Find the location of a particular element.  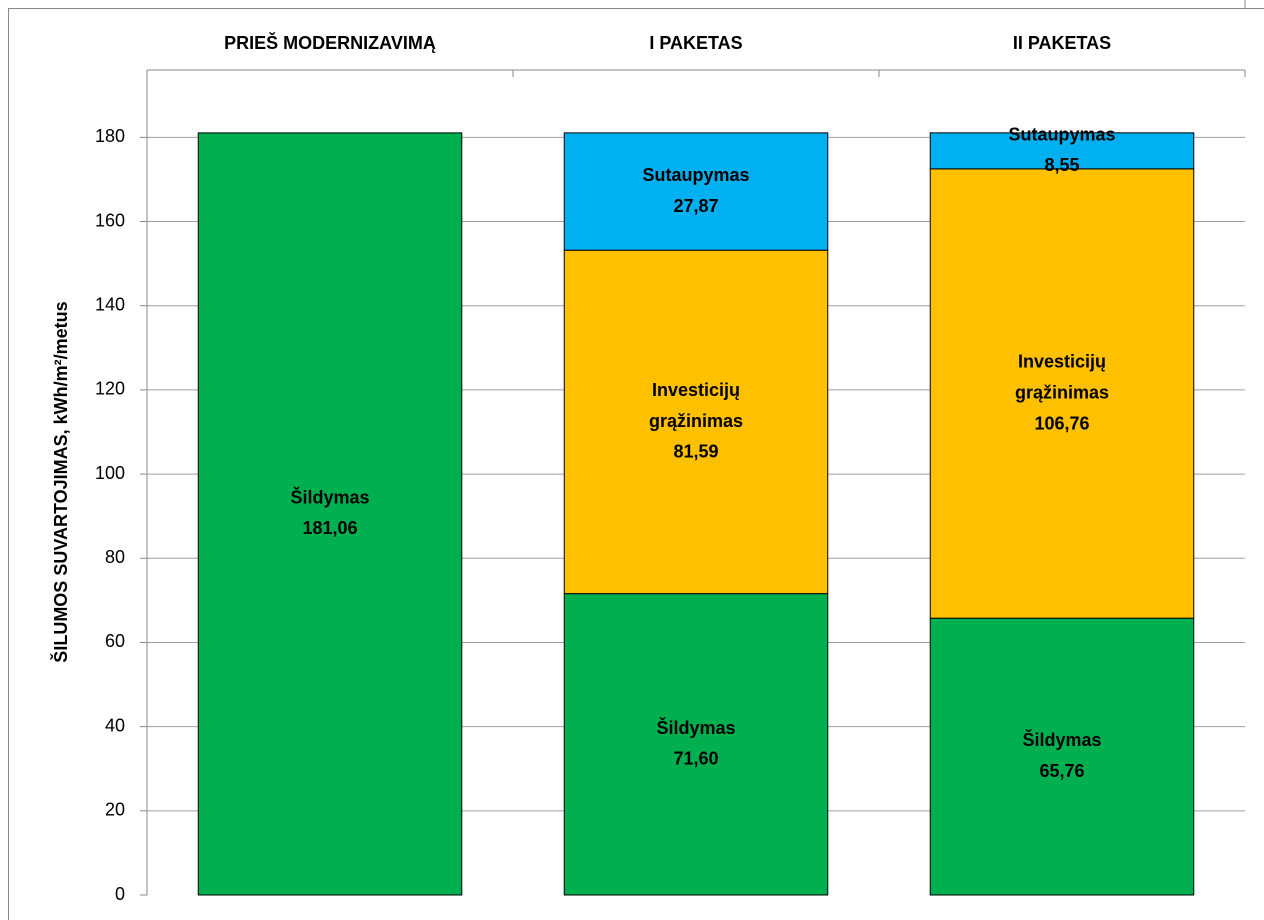

value-label: 71,60 is located at coordinates (695, 759).